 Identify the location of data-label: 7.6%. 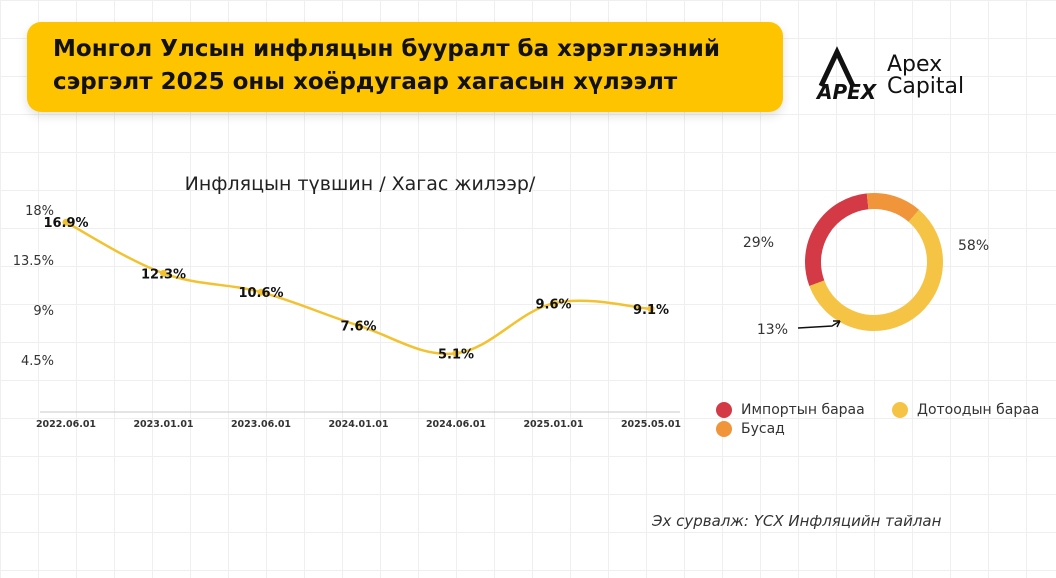
(358, 327).